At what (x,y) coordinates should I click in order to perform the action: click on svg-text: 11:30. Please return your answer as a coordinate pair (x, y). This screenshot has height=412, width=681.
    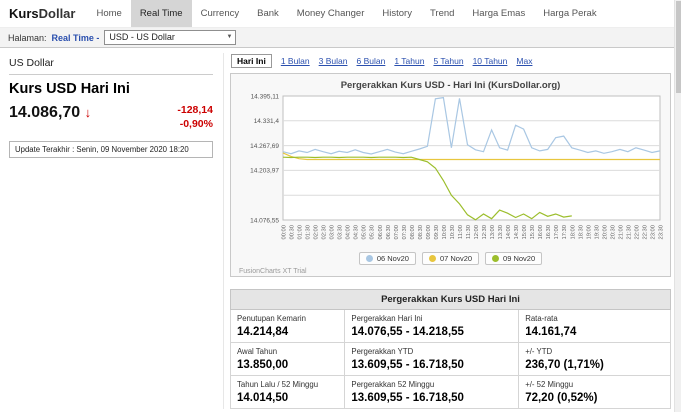
    Looking at the image, I should click on (469, 232).